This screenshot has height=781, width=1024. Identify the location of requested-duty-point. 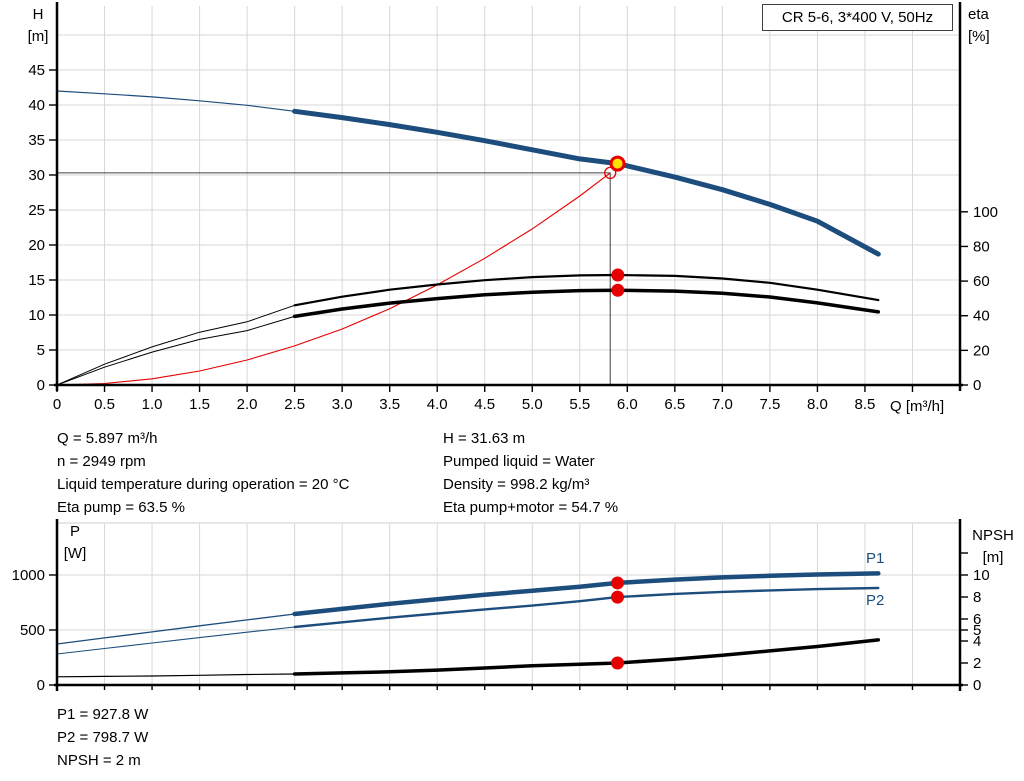
(610, 173).